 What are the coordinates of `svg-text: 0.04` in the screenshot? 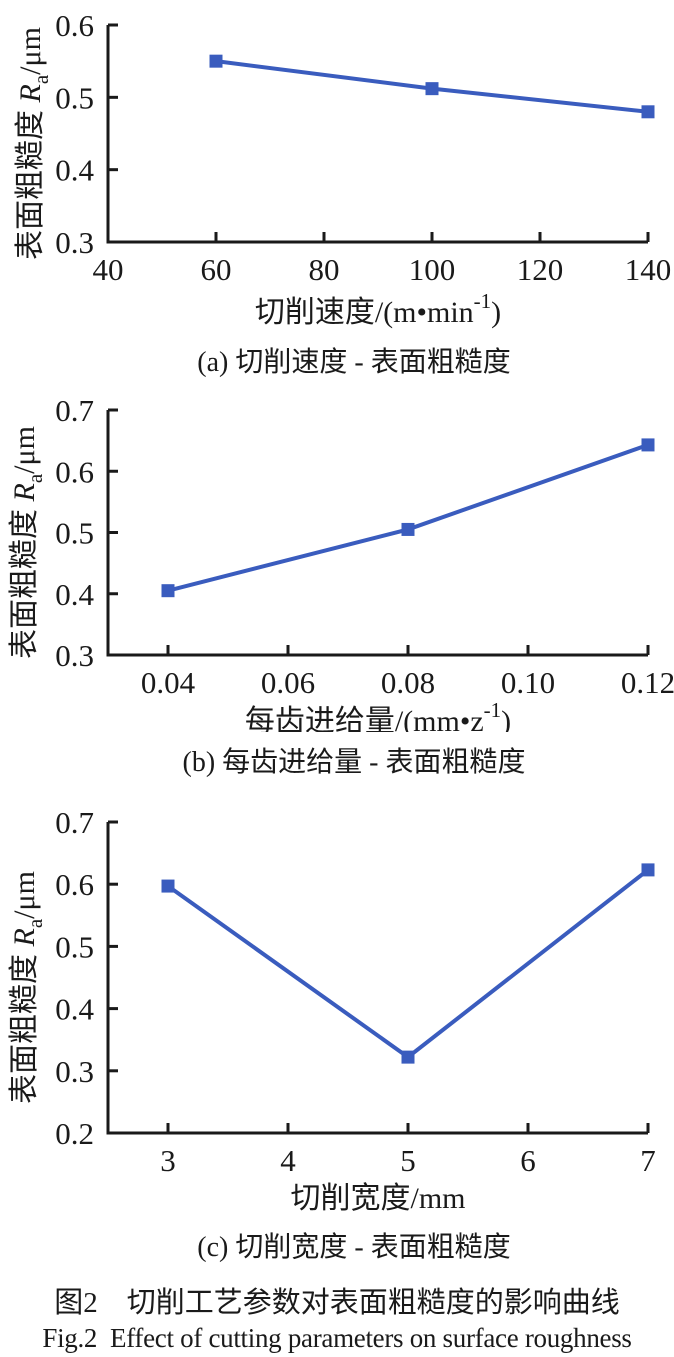 It's located at (168, 682).